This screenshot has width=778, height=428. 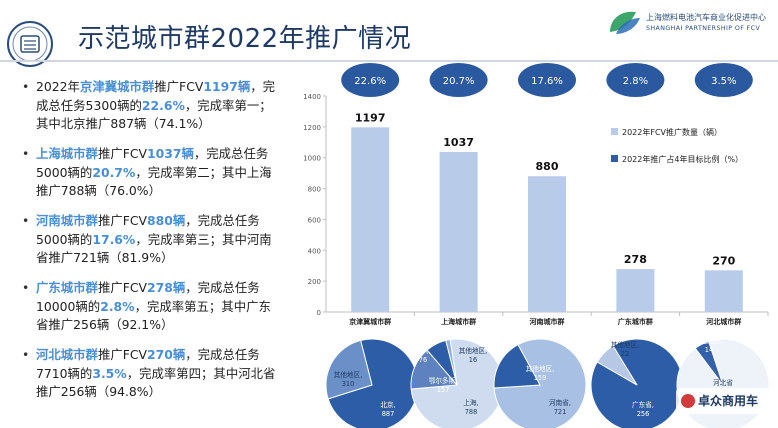 What do you see at coordinates (643, 404) in the screenshot?
I see `pie-slice-label: 广东省,` at bounding box center [643, 404].